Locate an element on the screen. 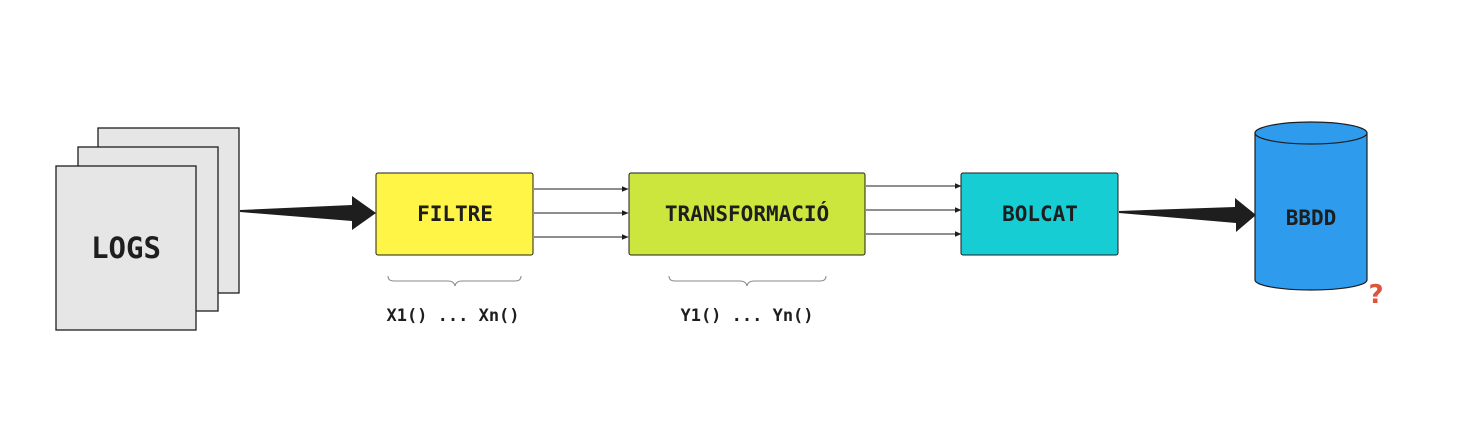  transformacio-box is located at coordinates (747, 214).